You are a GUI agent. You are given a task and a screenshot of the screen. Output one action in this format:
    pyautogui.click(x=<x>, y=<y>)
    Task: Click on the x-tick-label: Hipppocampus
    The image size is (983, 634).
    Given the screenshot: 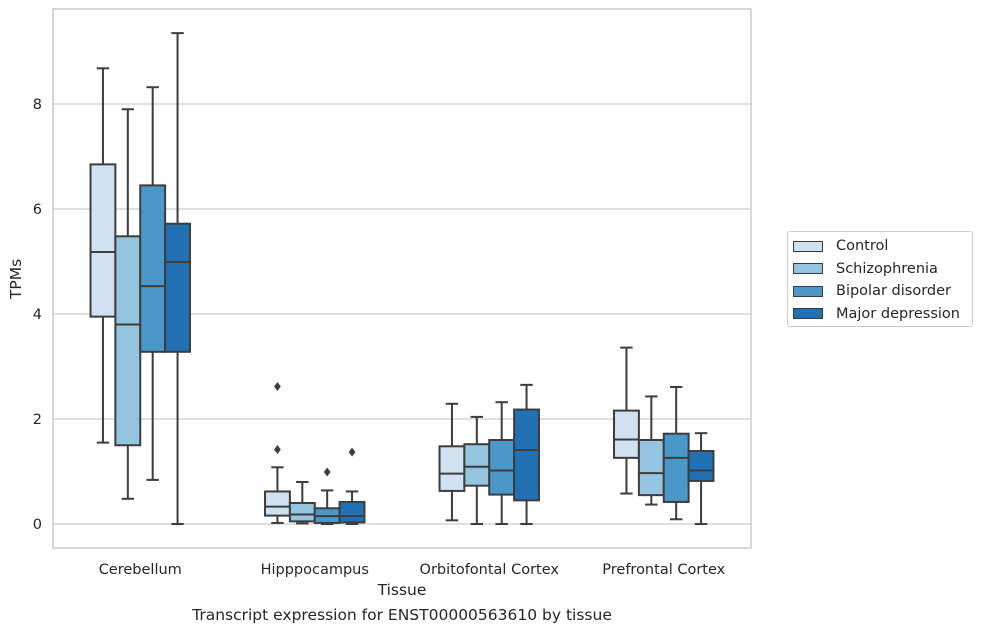 What is the action you would take?
    pyautogui.click(x=315, y=570)
    